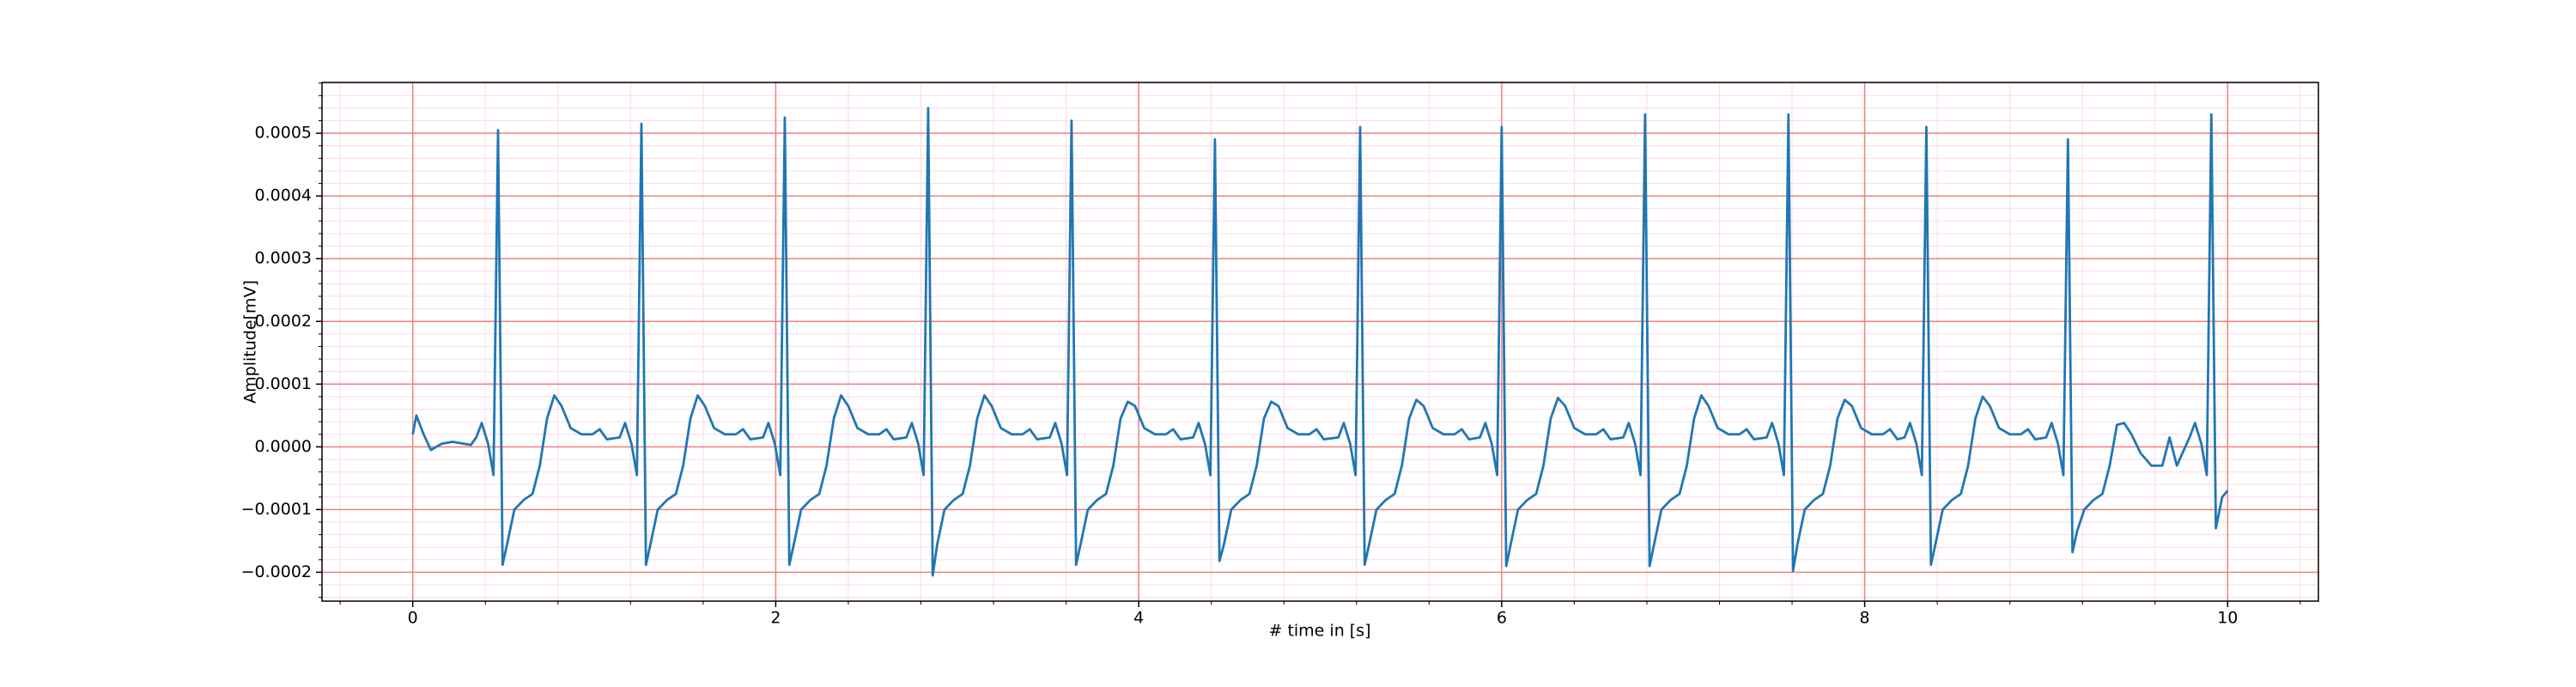  Describe the element at coordinates (283, 258) in the screenshot. I see `y-tick-label: 0.0003` at that location.